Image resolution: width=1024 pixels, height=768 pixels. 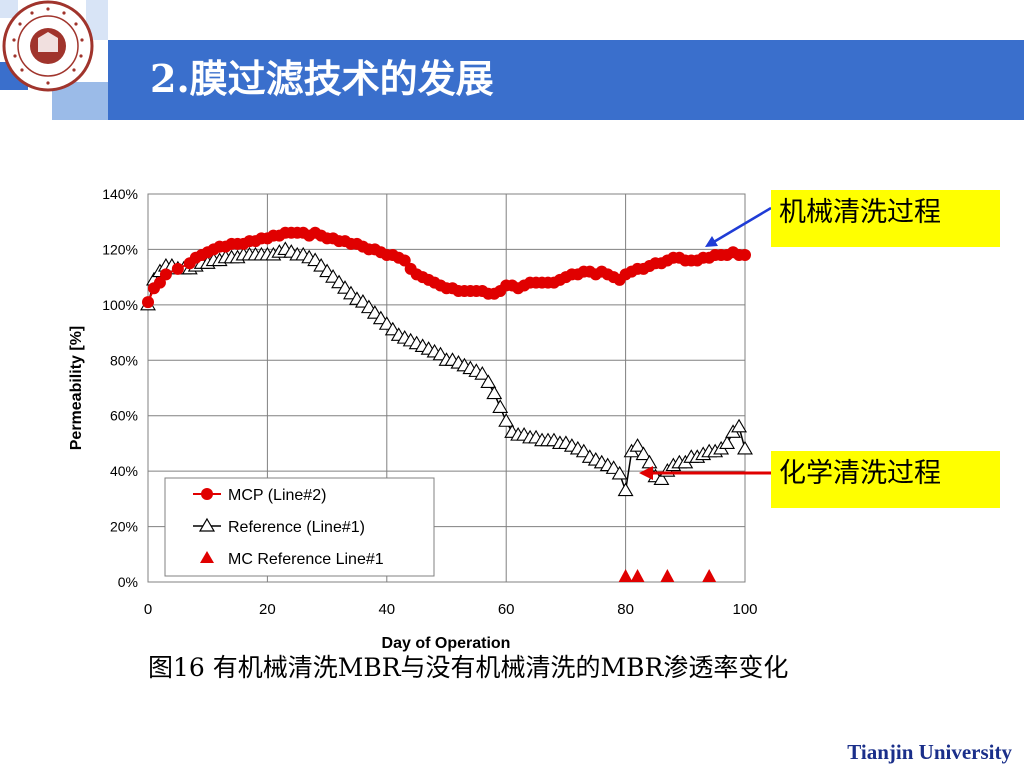 I want to click on x-tick-label: 60, so click(x=506, y=609).